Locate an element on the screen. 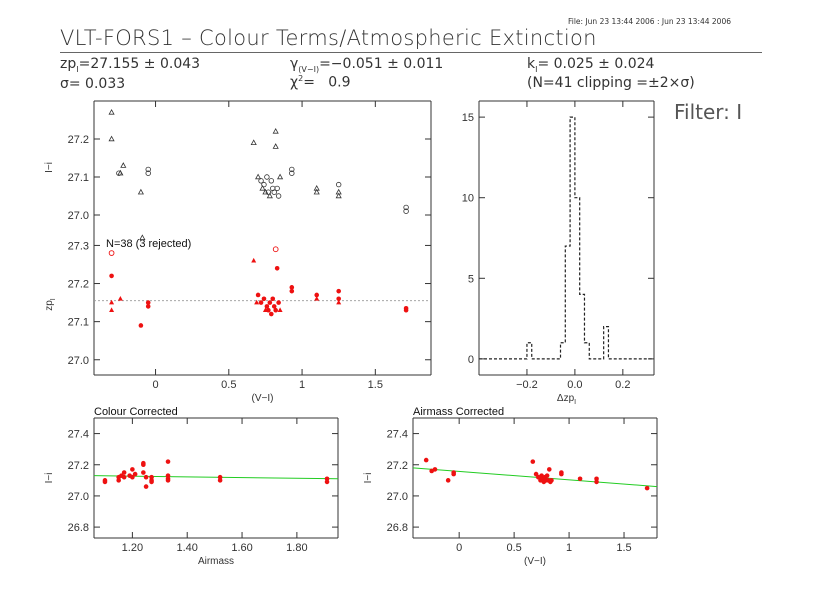 This screenshot has width=839, height=591. colour-zp-ytick-label: 27.3 is located at coordinates (78, 246).